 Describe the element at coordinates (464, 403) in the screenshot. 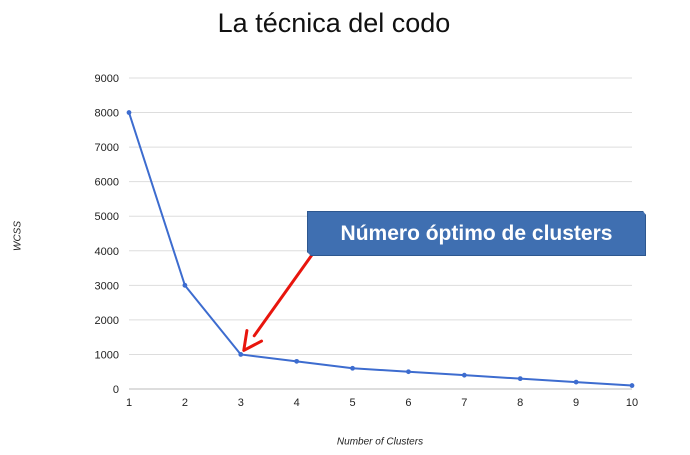

I see `x-tick-label: 7` at that location.